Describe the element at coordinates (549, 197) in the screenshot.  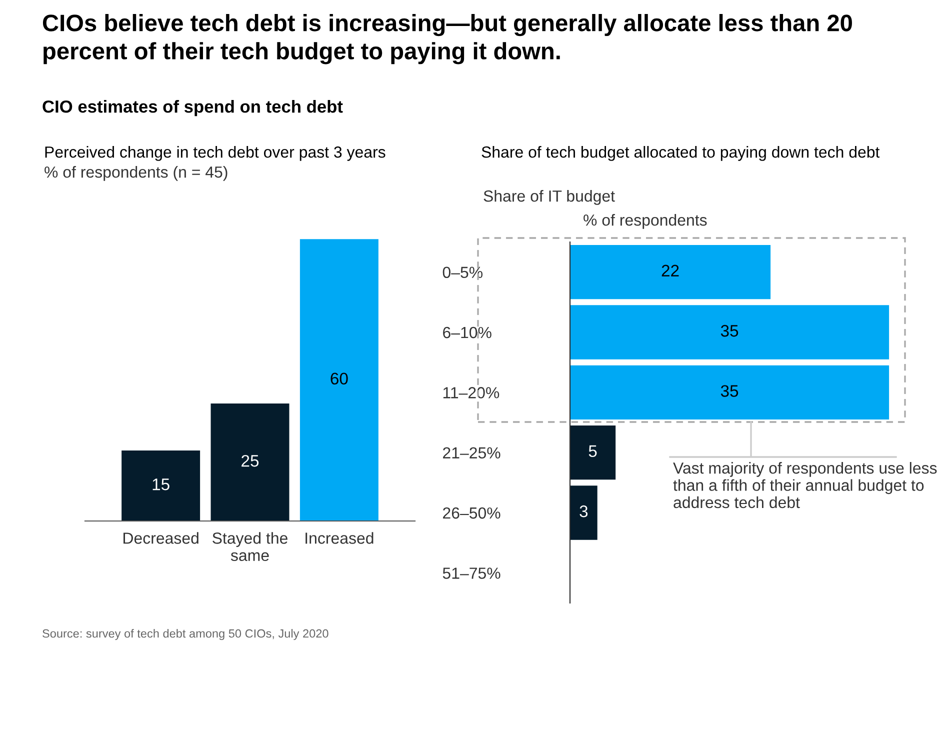
I see `y-axis-title: Share of IT budget` at that location.